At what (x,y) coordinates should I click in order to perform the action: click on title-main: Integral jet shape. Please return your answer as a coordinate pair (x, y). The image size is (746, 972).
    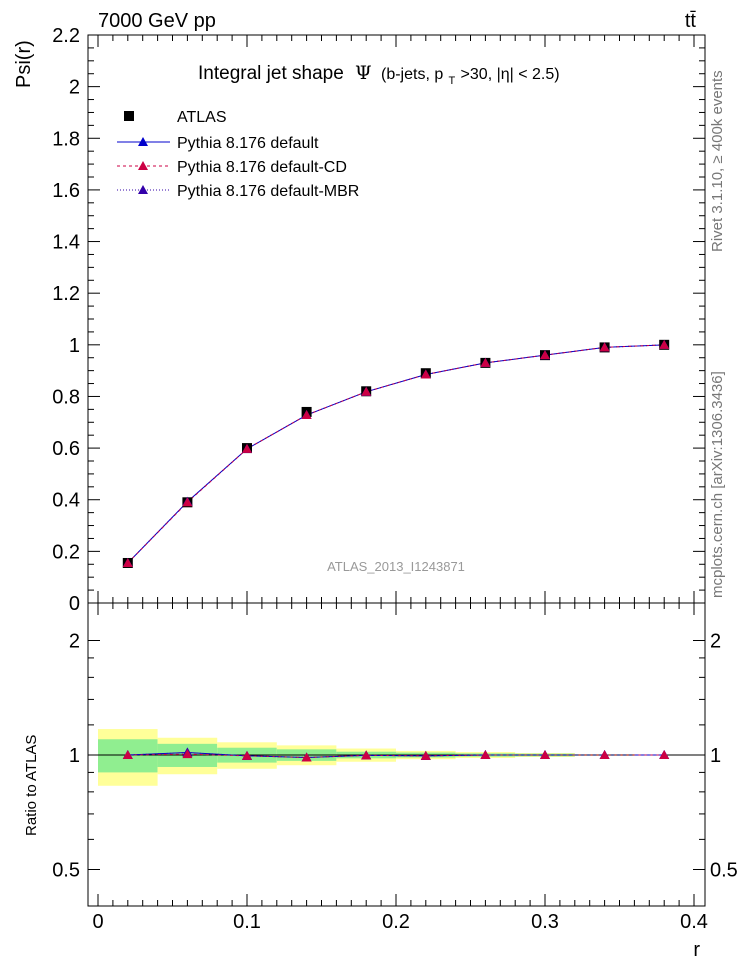
    Looking at the image, I should click on (271, 73).